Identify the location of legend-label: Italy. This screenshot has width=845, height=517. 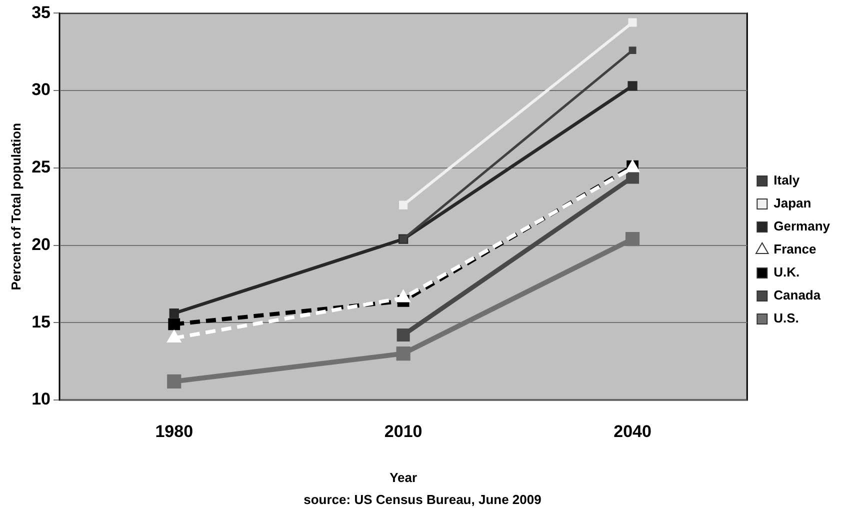
(787, 180).